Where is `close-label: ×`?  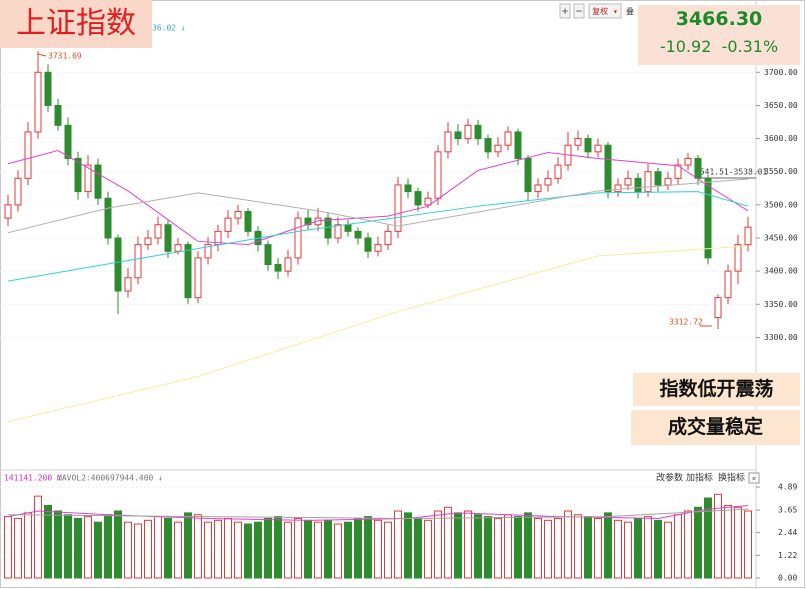
close-label: × is located at coordinates (754, 478).